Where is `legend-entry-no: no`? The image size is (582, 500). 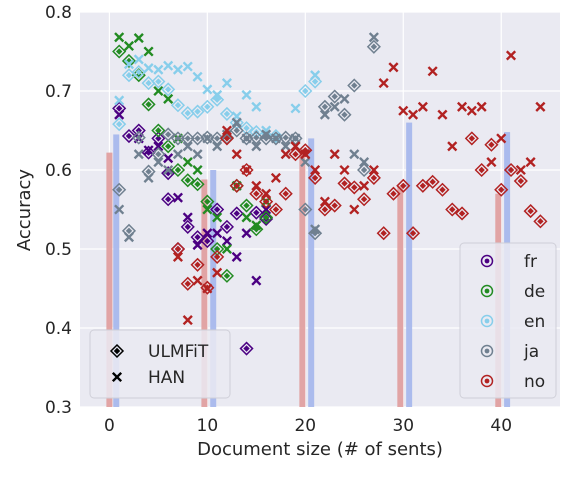
legend-entry-no: no is located at coordinates (512, 382).